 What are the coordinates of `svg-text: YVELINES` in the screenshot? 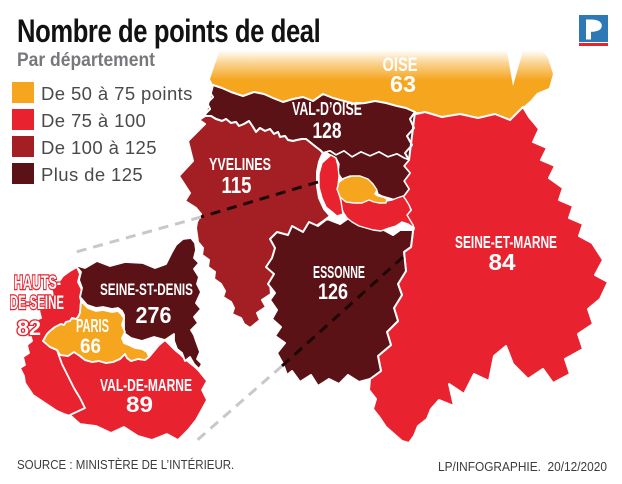 It's located at (240, 164).